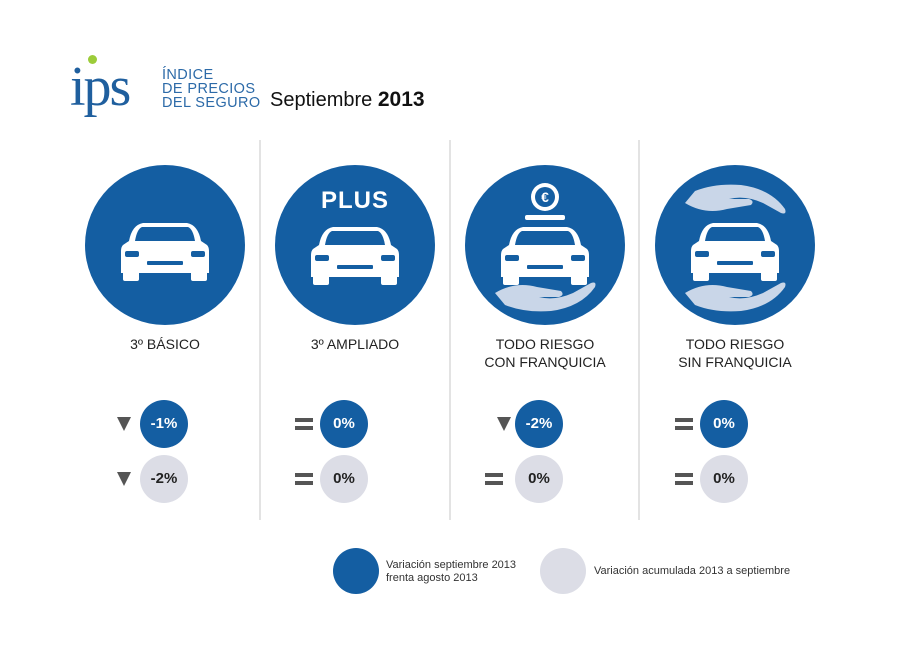 Image resolution: width=900 pixels, height=651 pixels. What do you see at coordinates (539, 424) in the screenshot?
I see `monthly-variation-value: -2%` at bounding box center [539, 424].